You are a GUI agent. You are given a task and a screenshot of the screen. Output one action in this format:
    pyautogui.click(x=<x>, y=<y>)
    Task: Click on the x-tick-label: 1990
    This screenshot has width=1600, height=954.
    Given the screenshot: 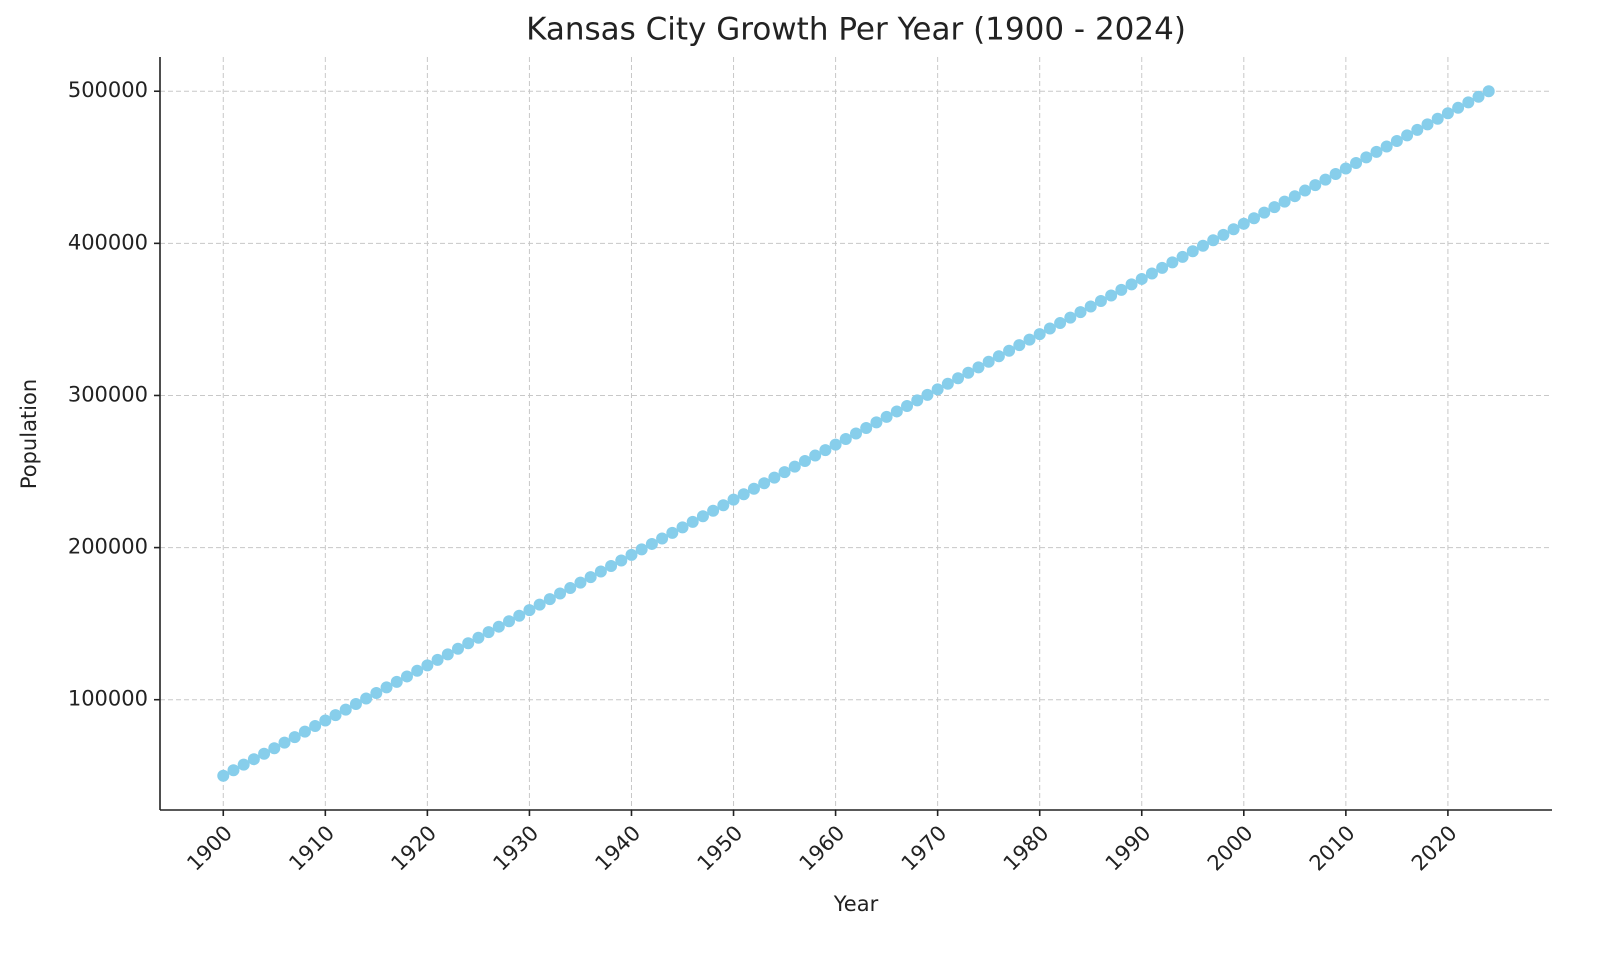 What is the action you would take?
    pyautogui.click(x=1128, y=848)
    